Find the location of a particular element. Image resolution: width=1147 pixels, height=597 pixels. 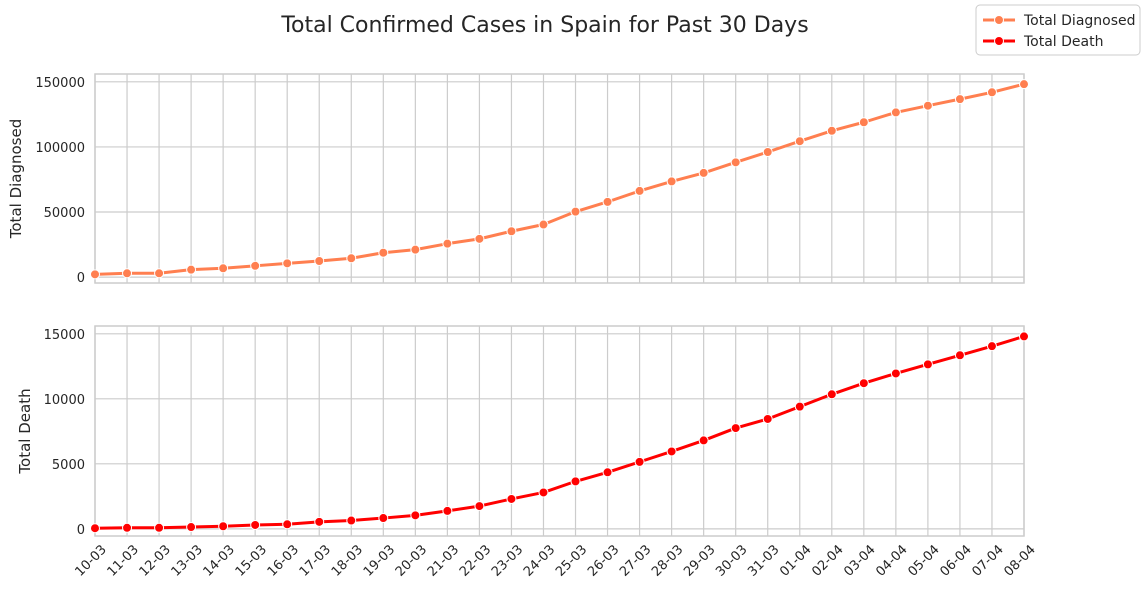

x-tick-label: 22-03 is located at coordinates (475, 560).